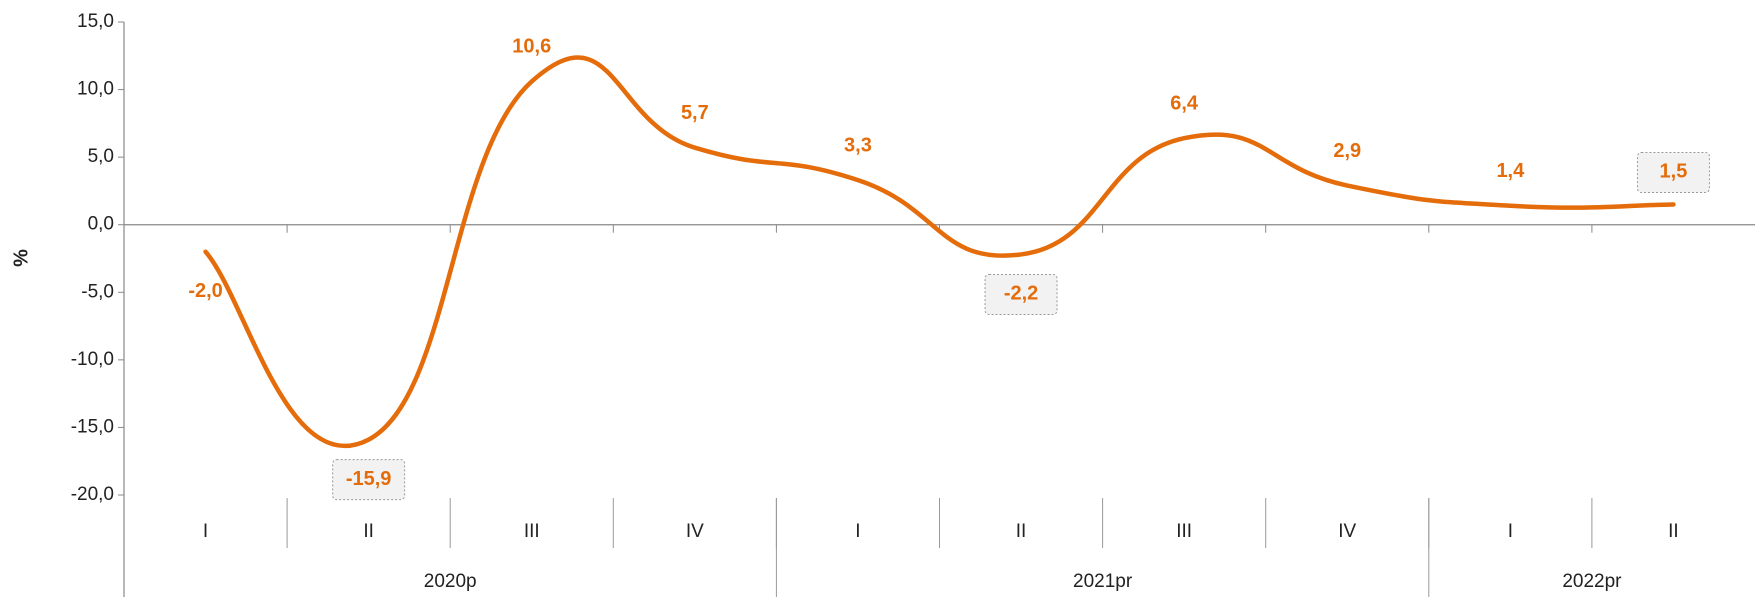  I want to click on data-label: 1,4, so click(1510, 171).